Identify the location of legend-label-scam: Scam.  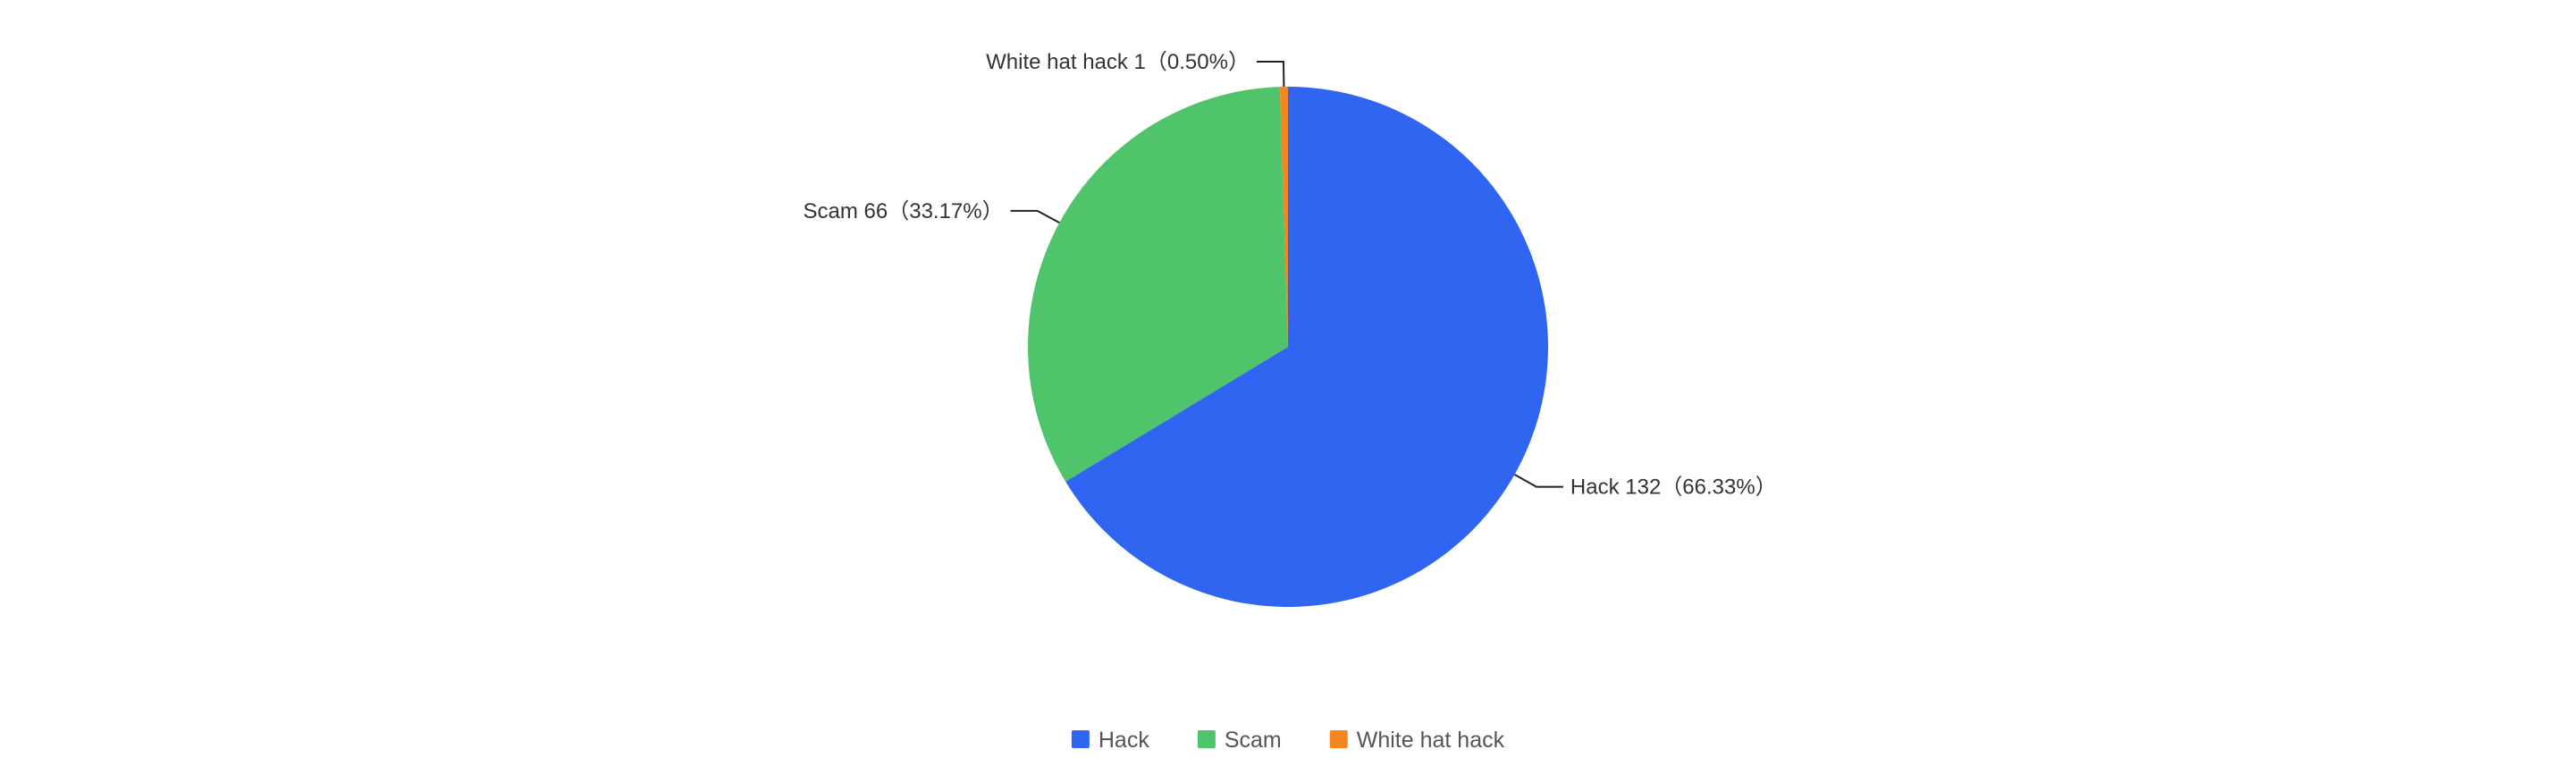
(1254, 740).